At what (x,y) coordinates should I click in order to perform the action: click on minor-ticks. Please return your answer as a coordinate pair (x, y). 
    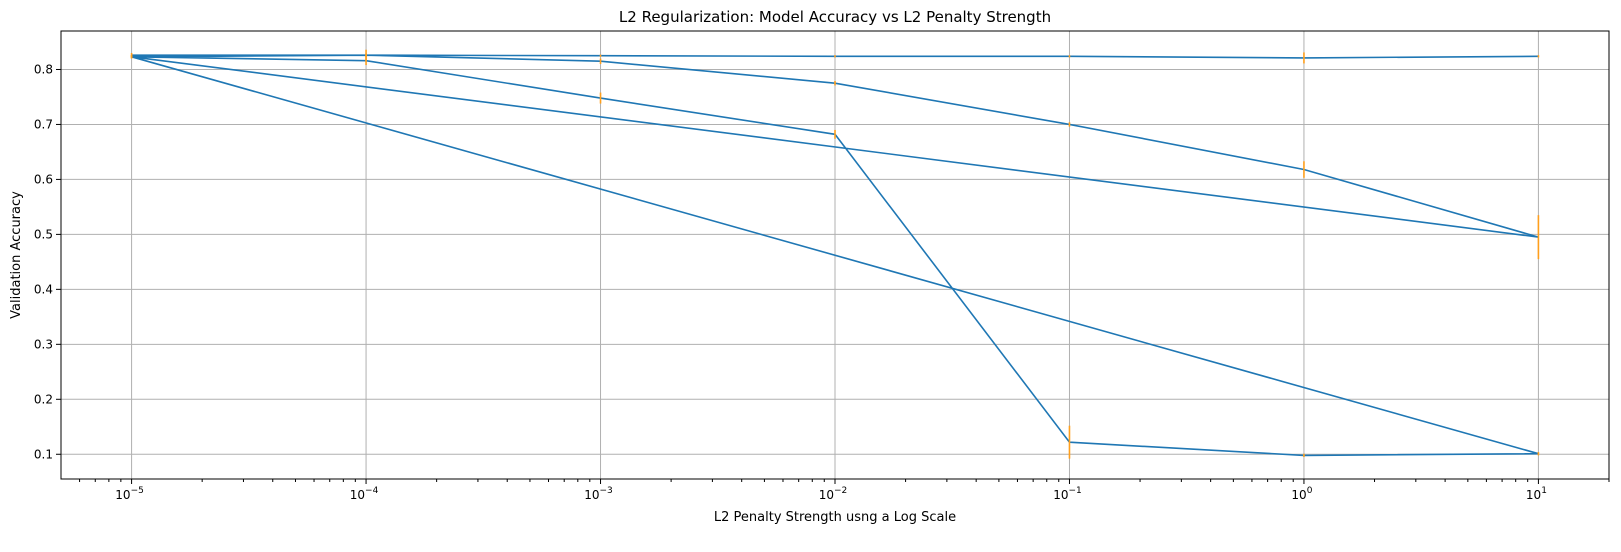
    Looking at the image, I should click on (844, 480).